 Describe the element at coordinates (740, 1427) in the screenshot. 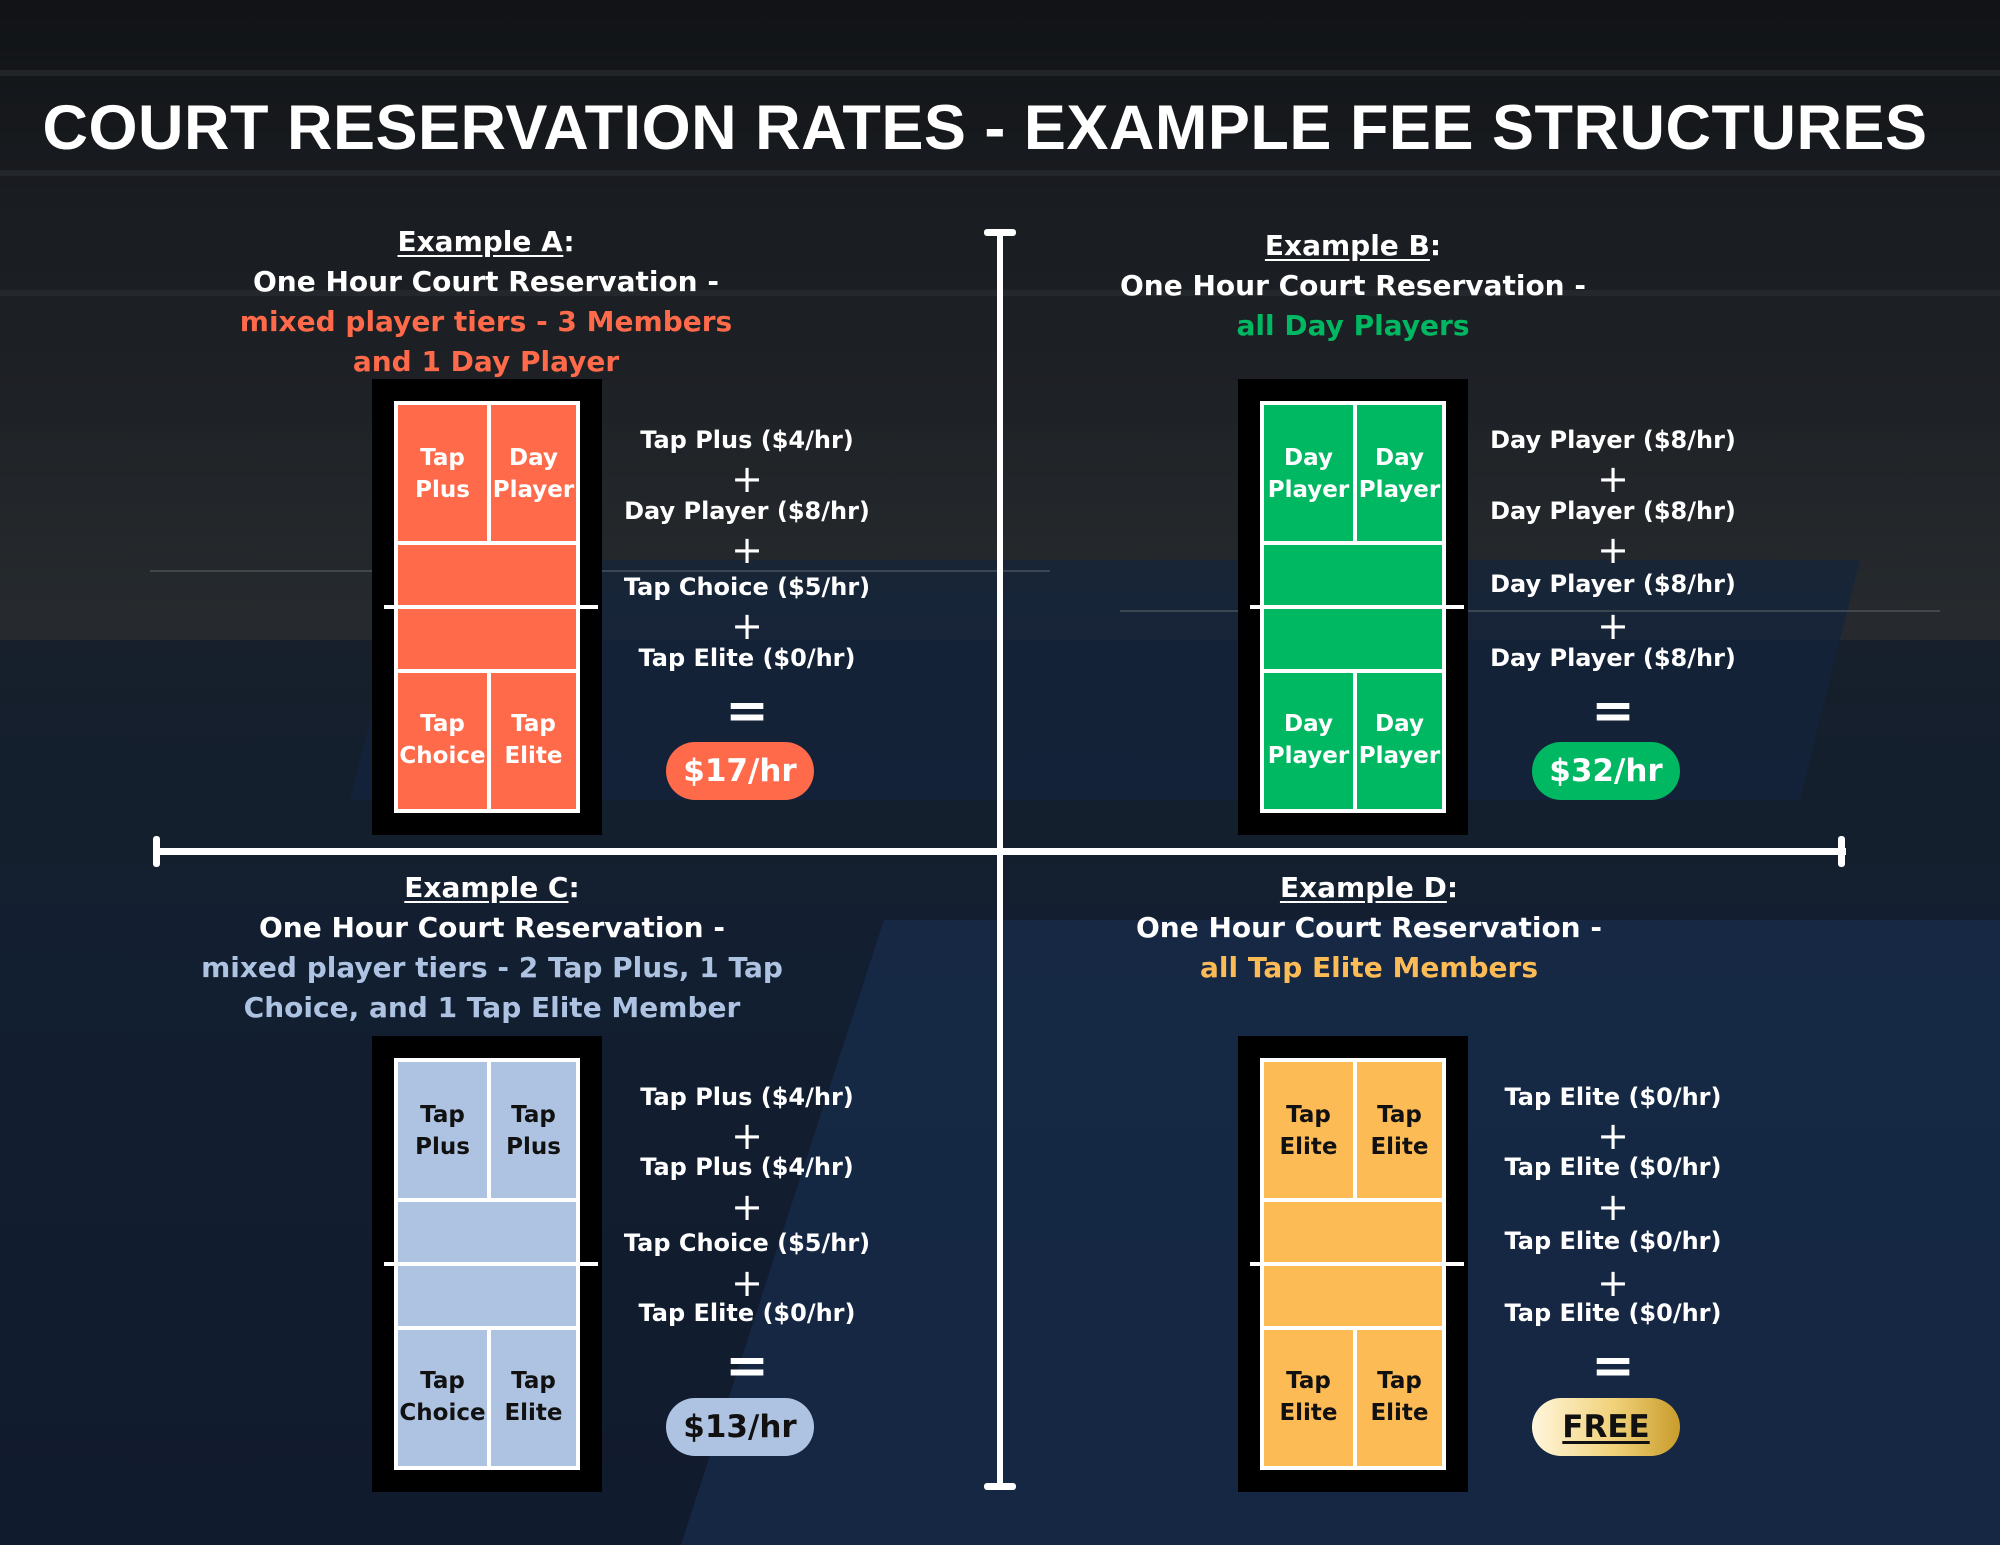

I see `example-c-total: $13/hr` at that location.